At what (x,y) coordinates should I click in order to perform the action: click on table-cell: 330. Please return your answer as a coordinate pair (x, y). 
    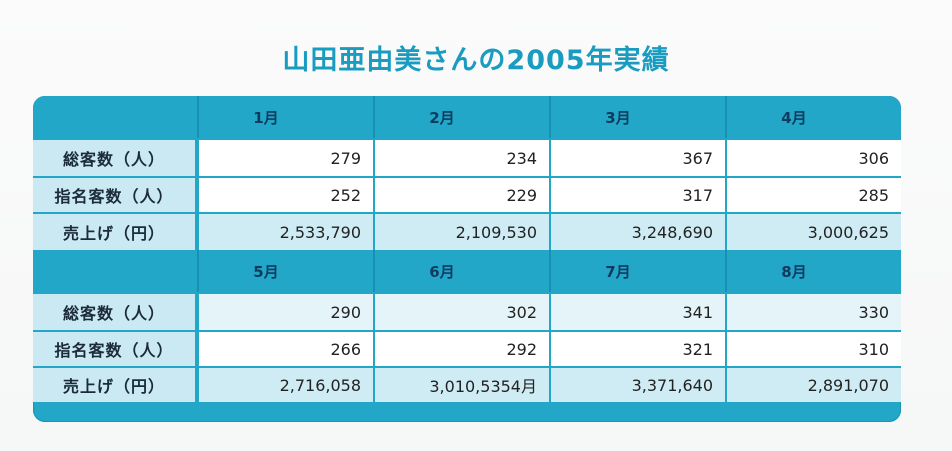
    Looking at the image, I should click on (813, 311).